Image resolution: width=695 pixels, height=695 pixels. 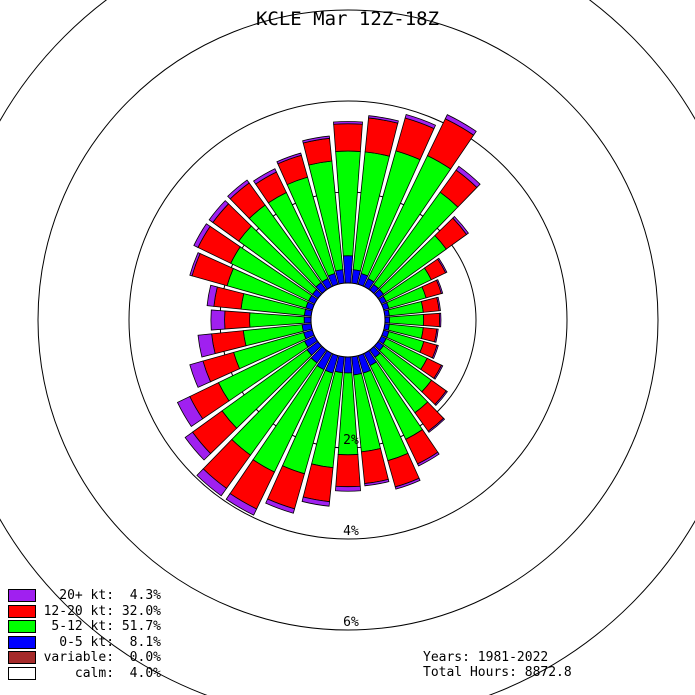 I want to click on ring-label-4pct: 4%, so click(x=351, y=531).